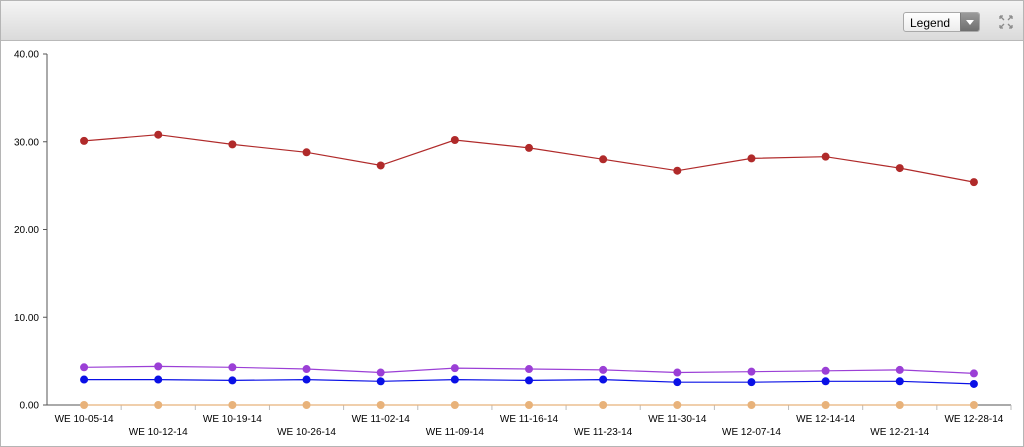  I want to click on expand-arrows-icon, so click(1006, 22).